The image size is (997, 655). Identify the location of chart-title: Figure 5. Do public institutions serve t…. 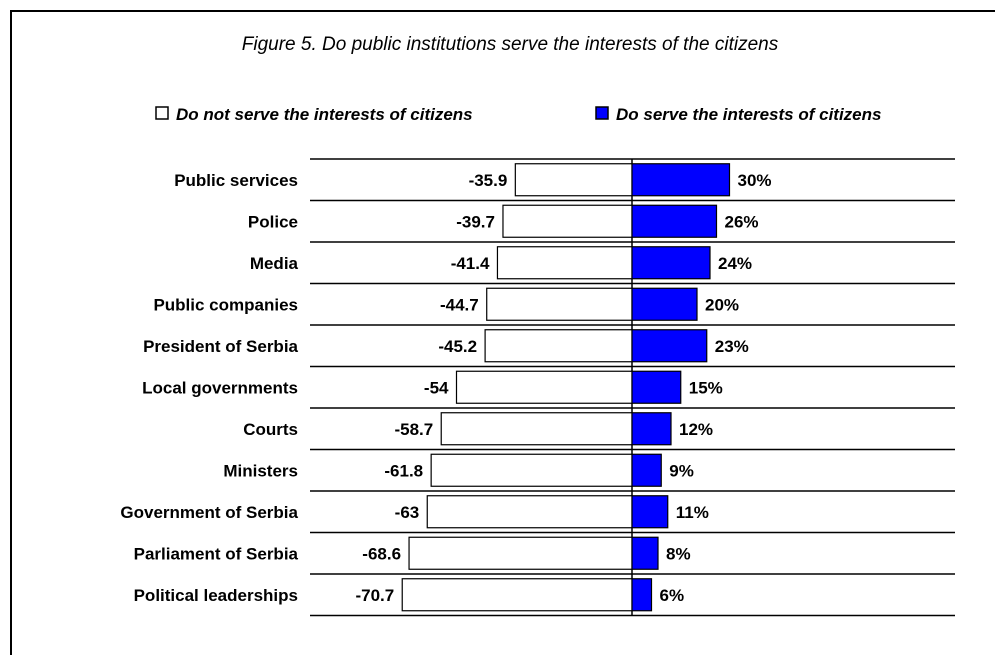
(510, 44).